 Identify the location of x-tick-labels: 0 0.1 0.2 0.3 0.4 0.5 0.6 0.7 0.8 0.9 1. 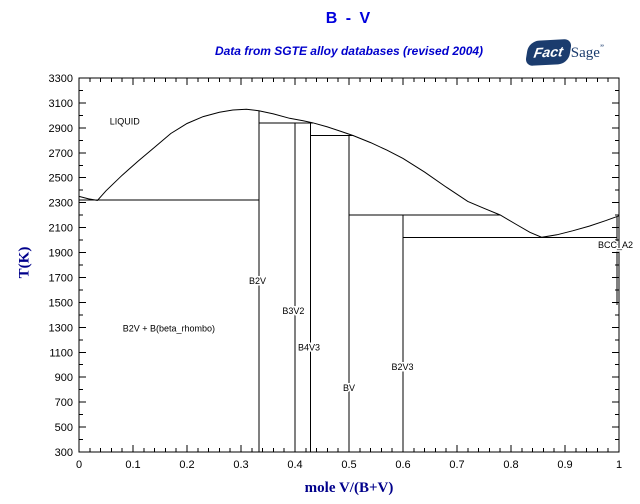
(349, 465).